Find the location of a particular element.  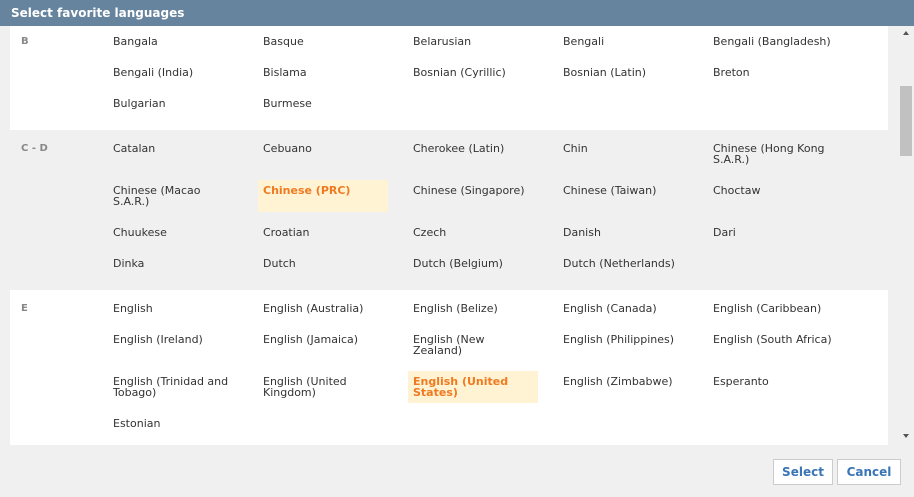

language-option: Estonian is located at coordinates (137, 423).